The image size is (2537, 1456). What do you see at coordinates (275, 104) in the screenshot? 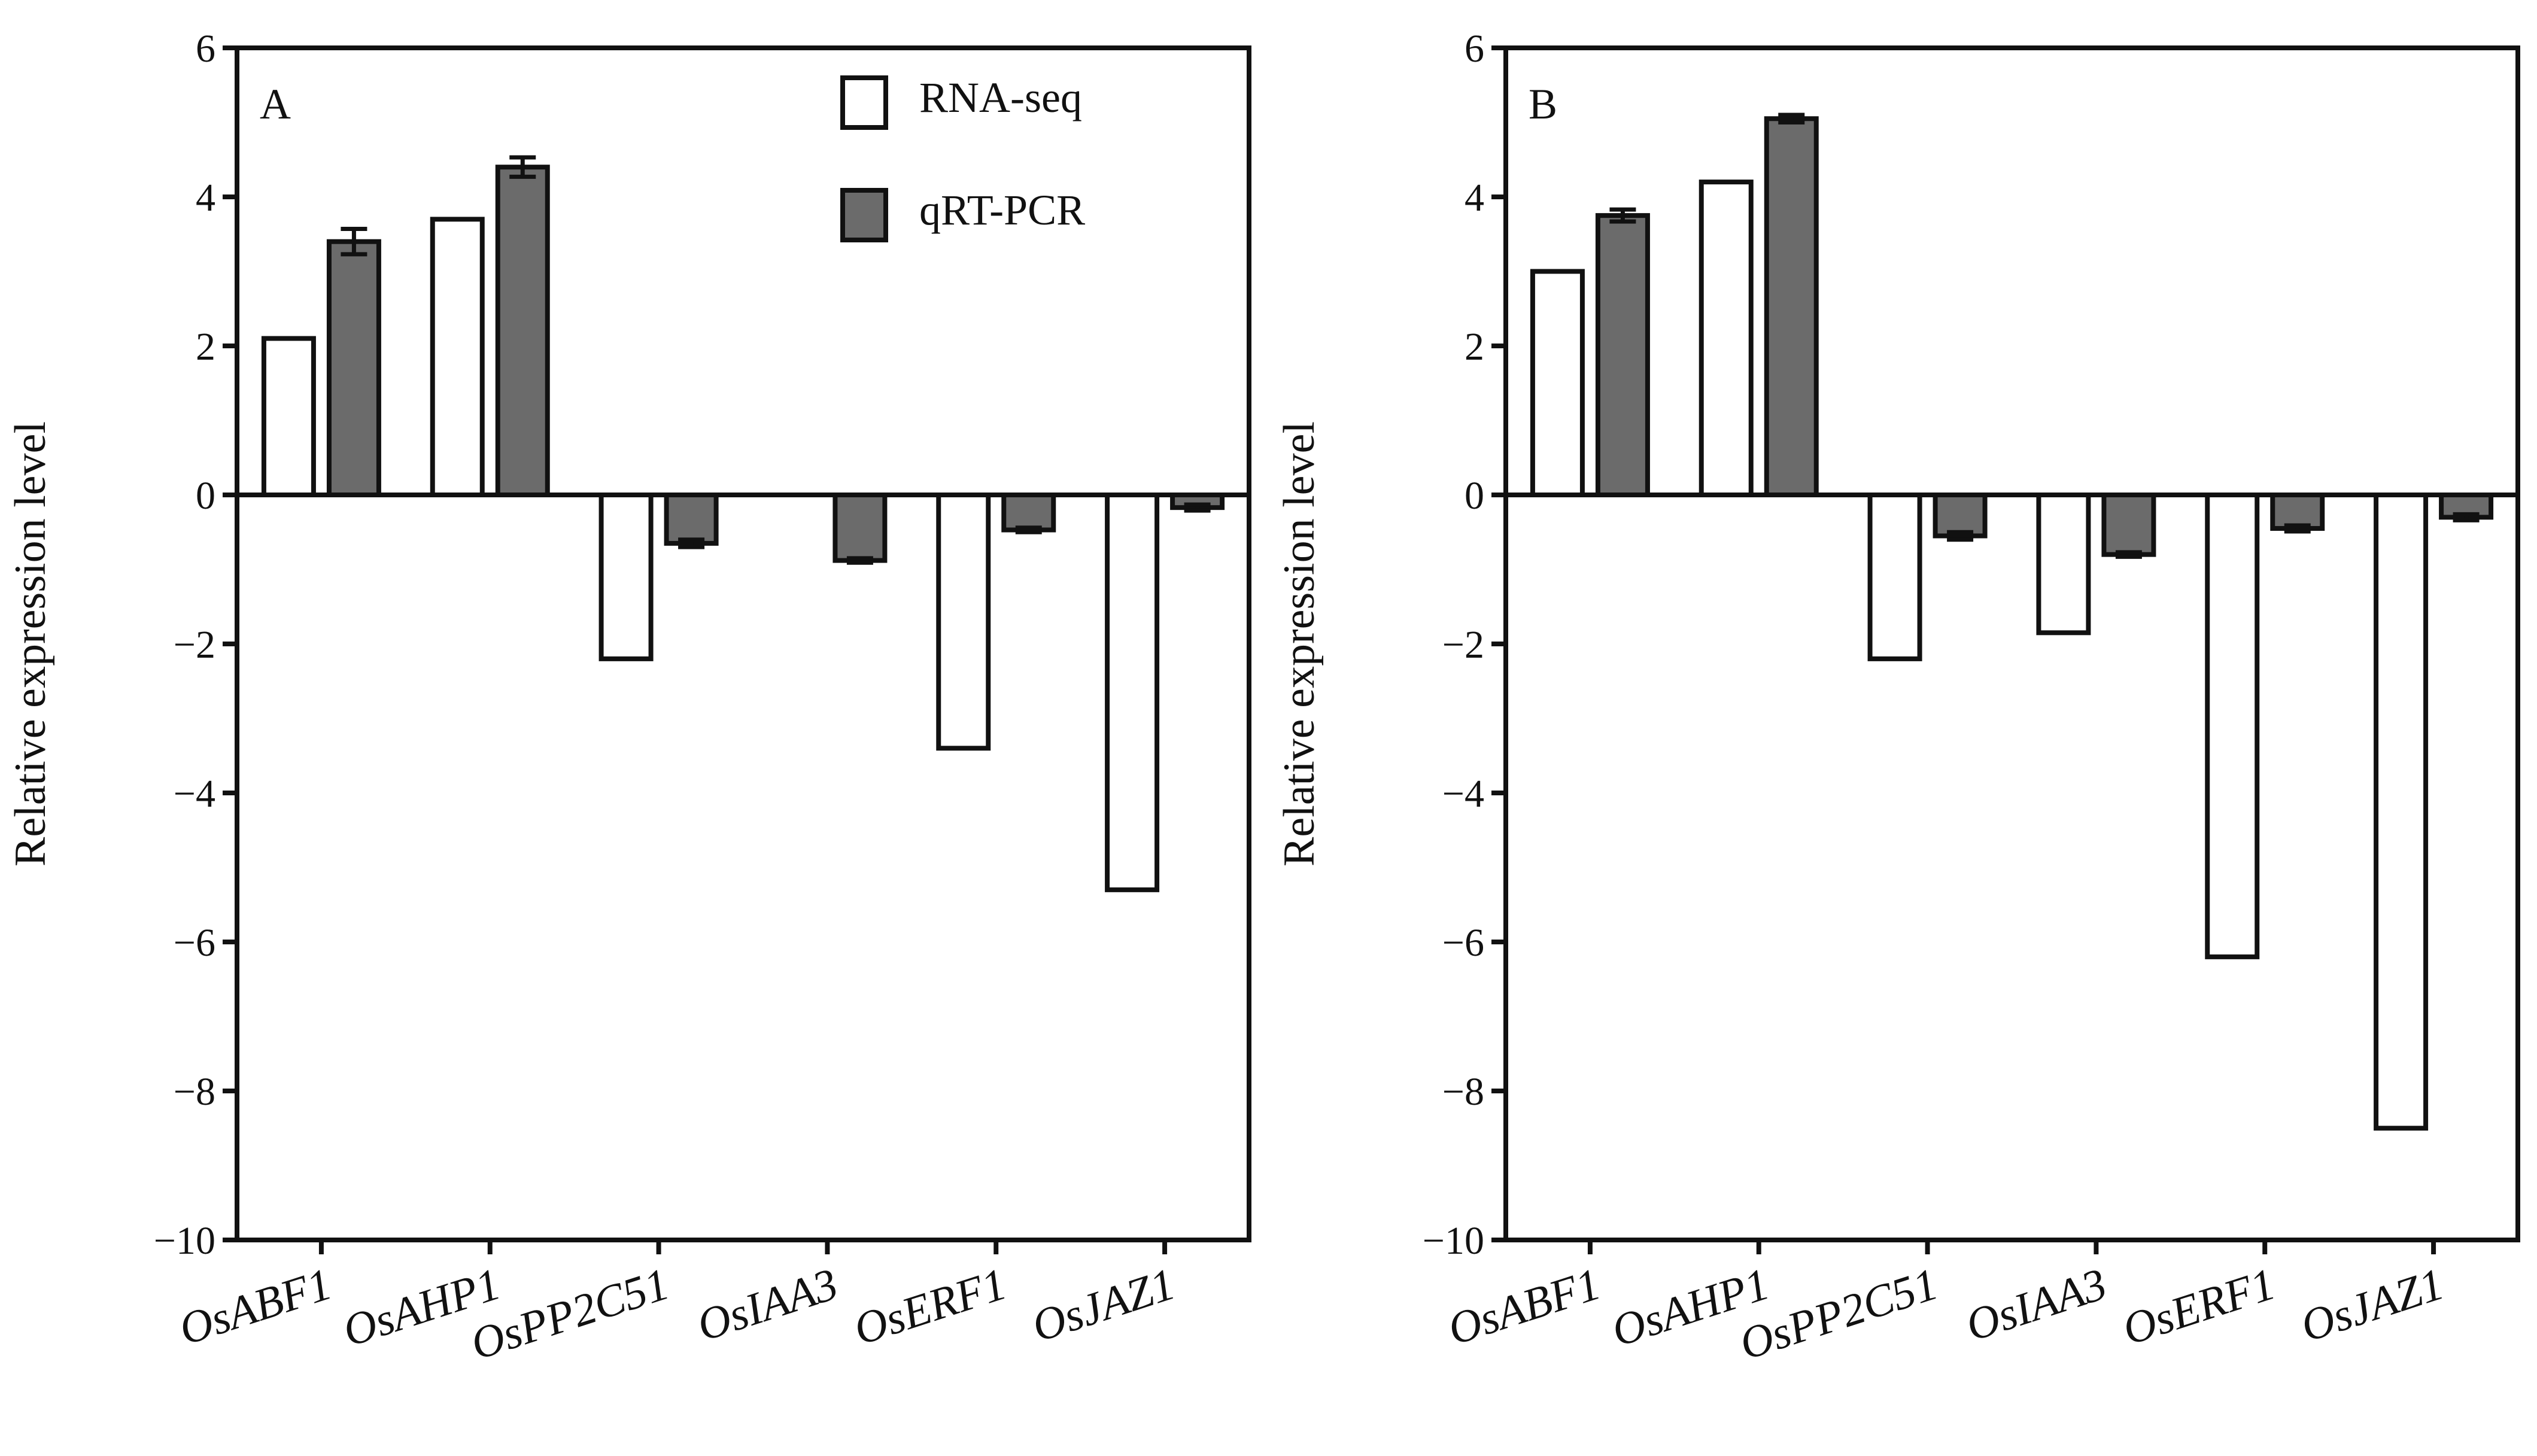
I see `panel-label: A` at bounding box center [275, 104].